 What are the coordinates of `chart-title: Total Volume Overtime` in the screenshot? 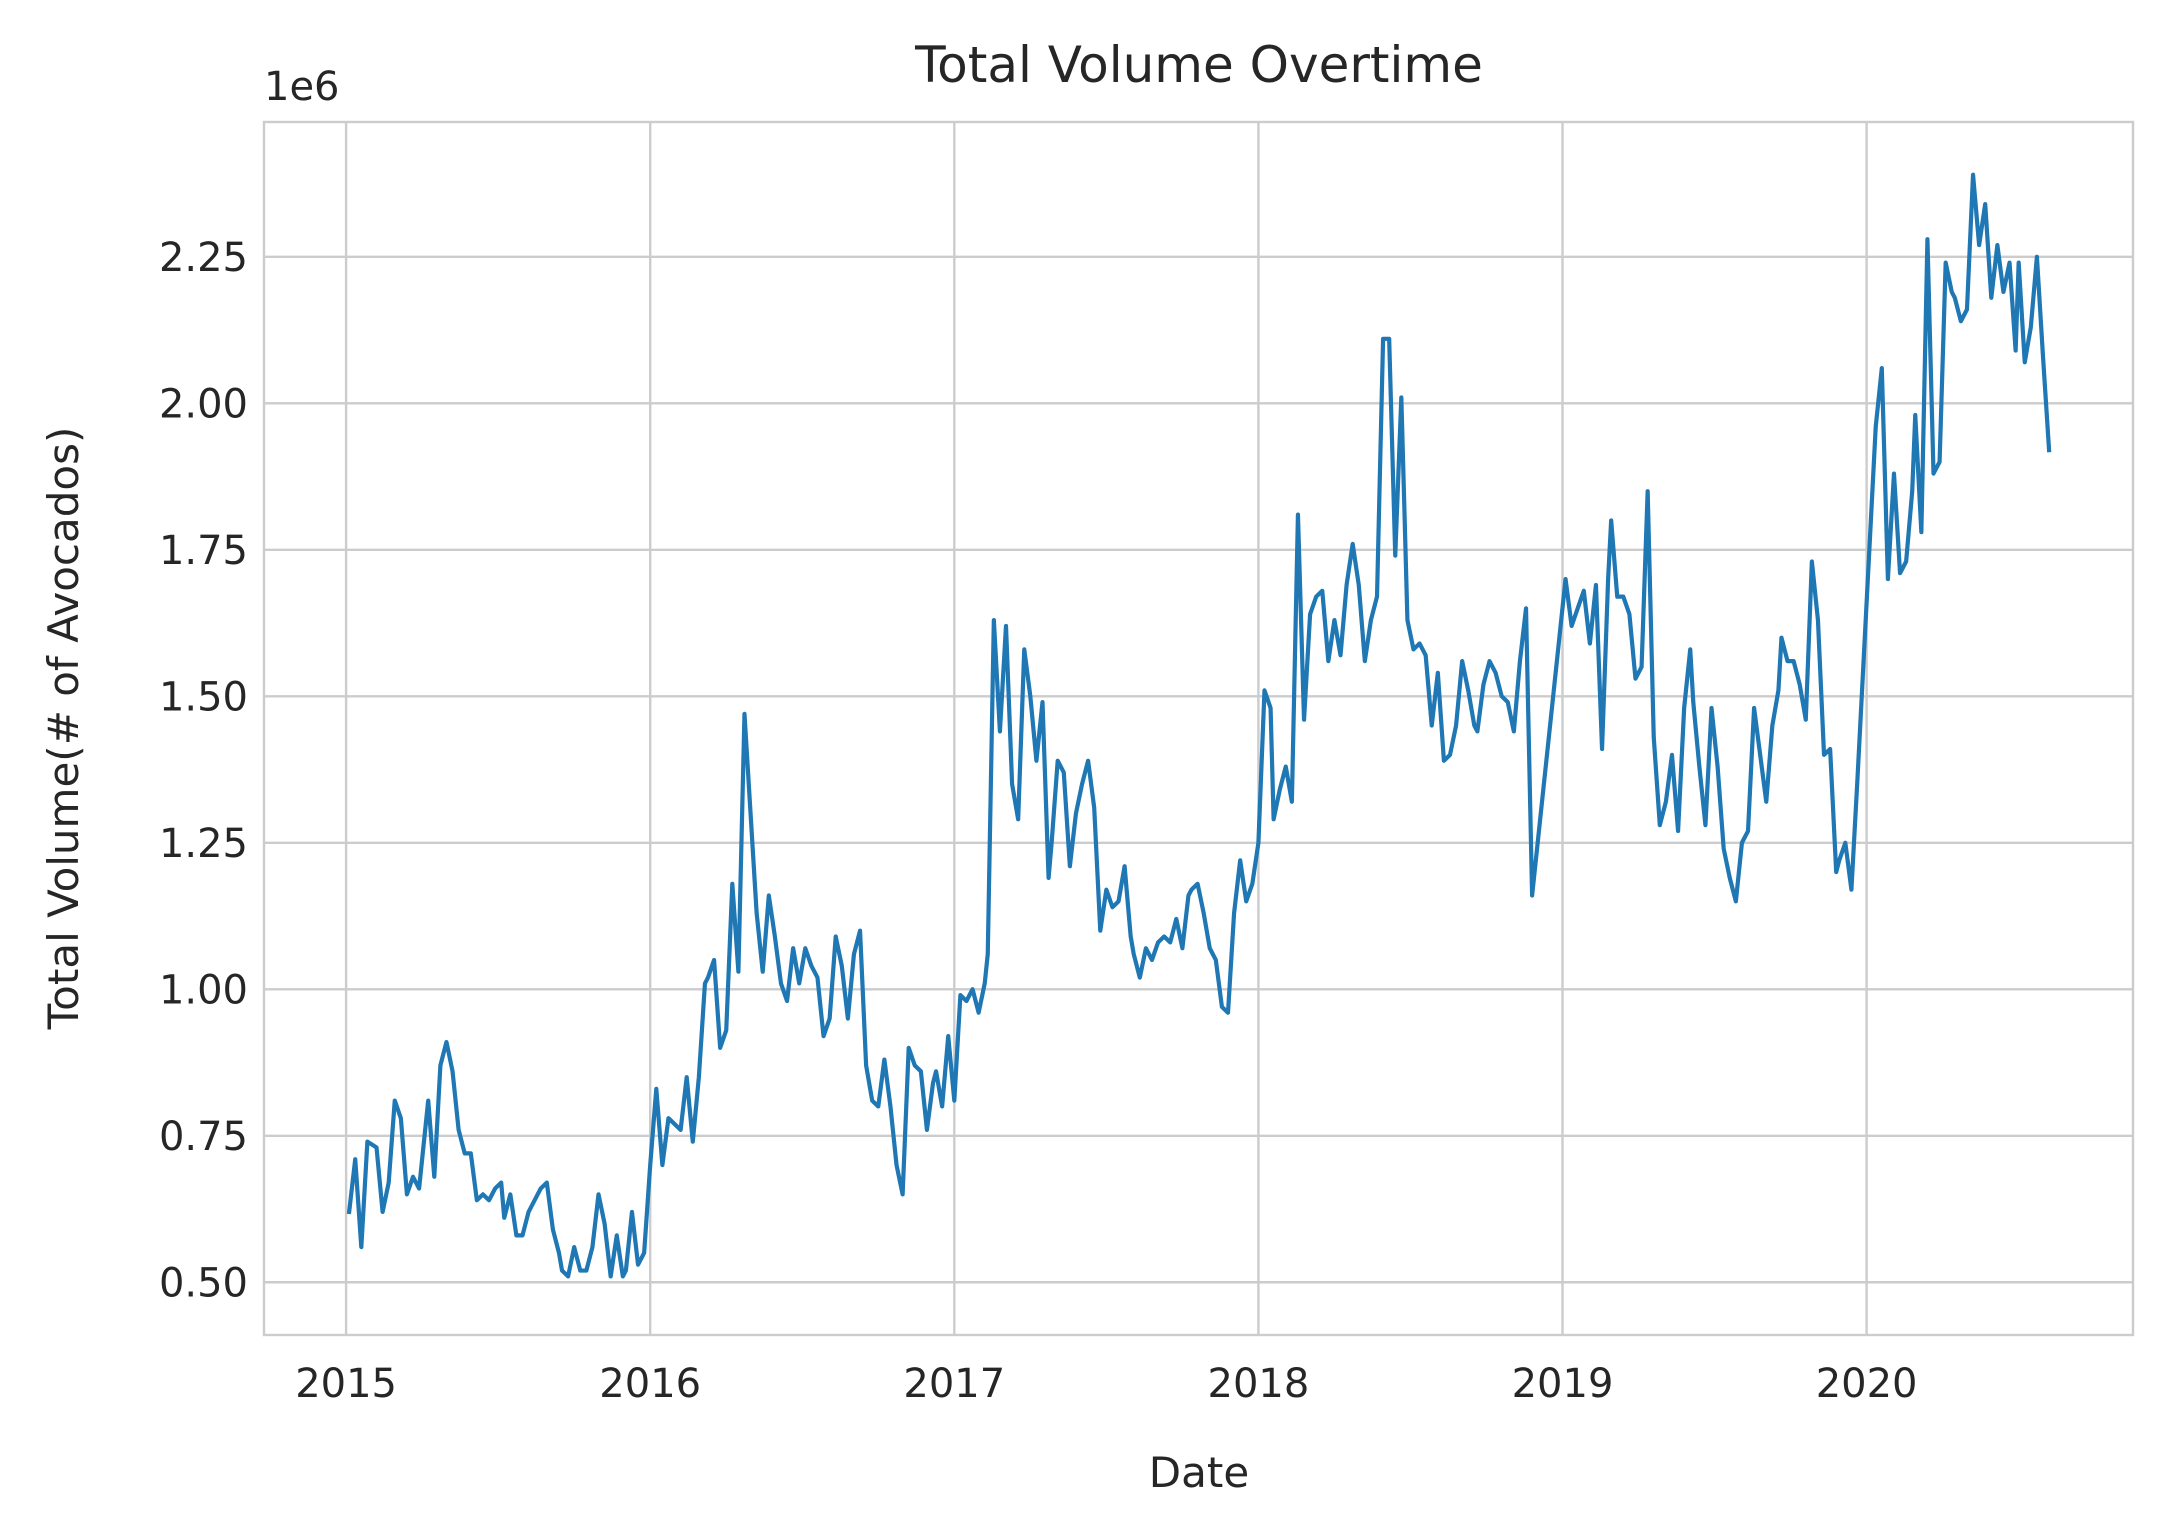 It's located at (1198, 65).